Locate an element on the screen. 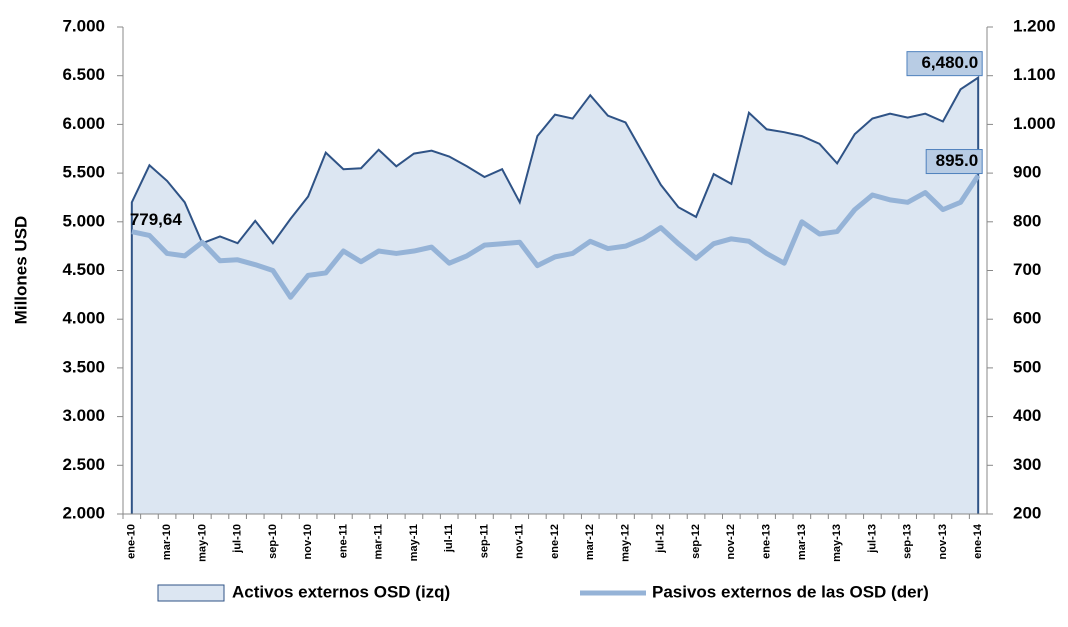 This screenshot has width=1068, height=627. x-tick-label: jul-12 is located at coordinates (661, 539).